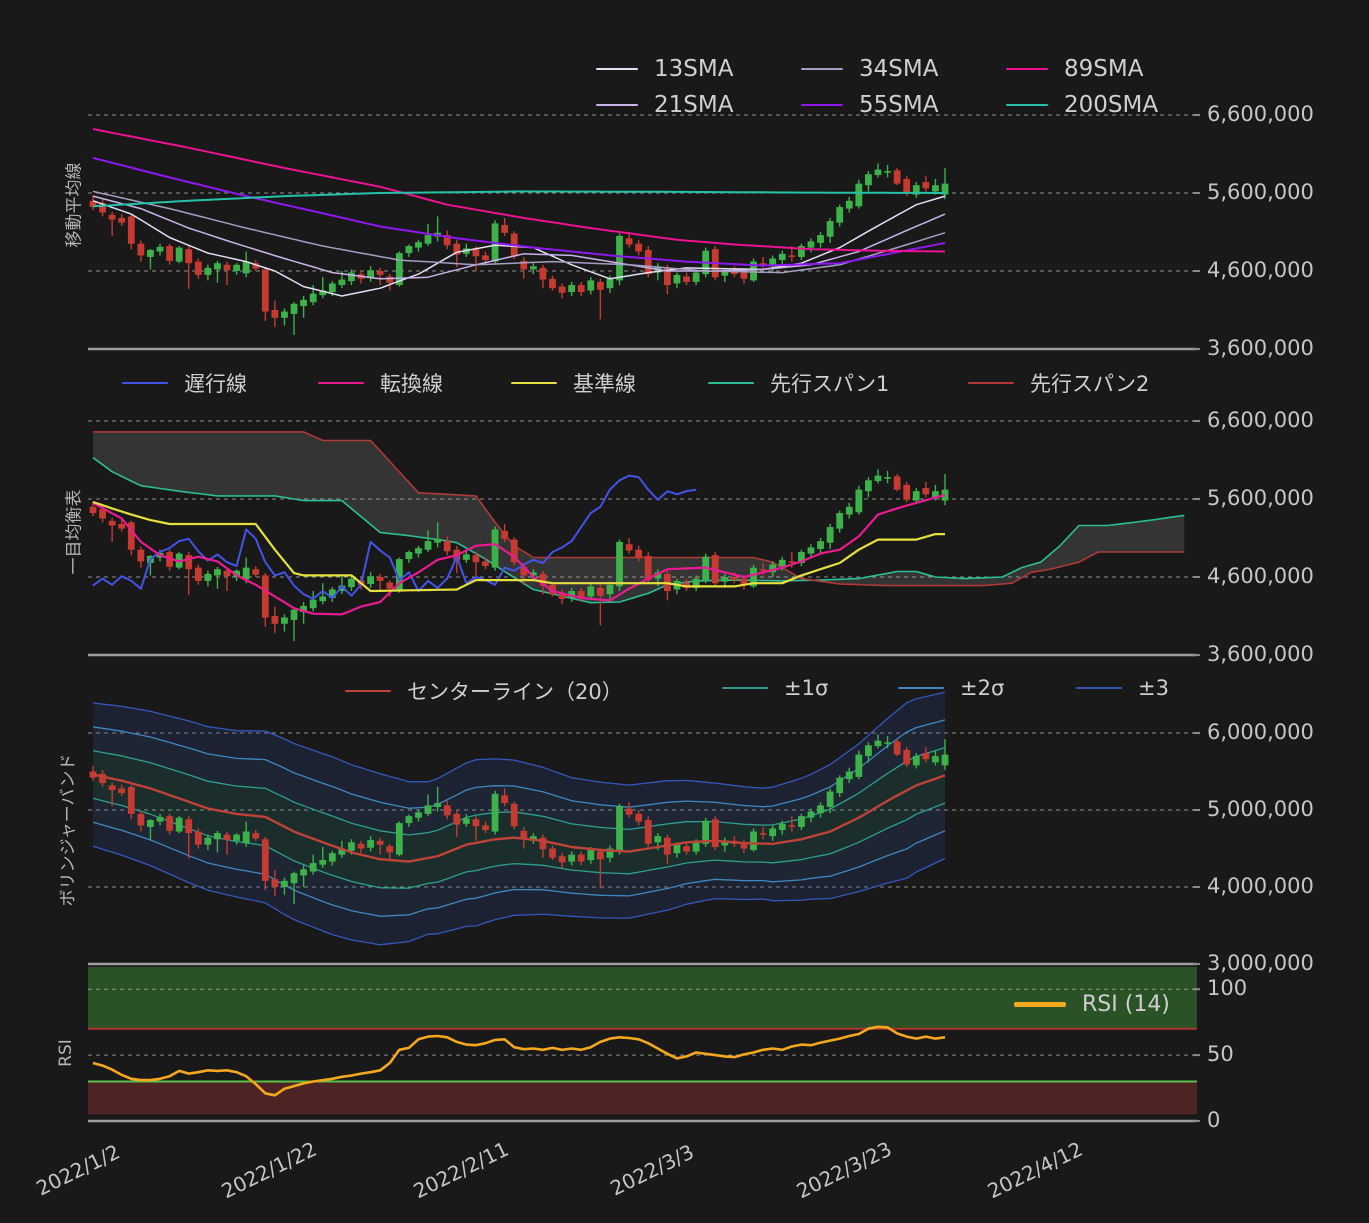  Describe the element at coordinates (484, 691) in the screenshot. I see `legend-item: センターライン（20）` at that location.